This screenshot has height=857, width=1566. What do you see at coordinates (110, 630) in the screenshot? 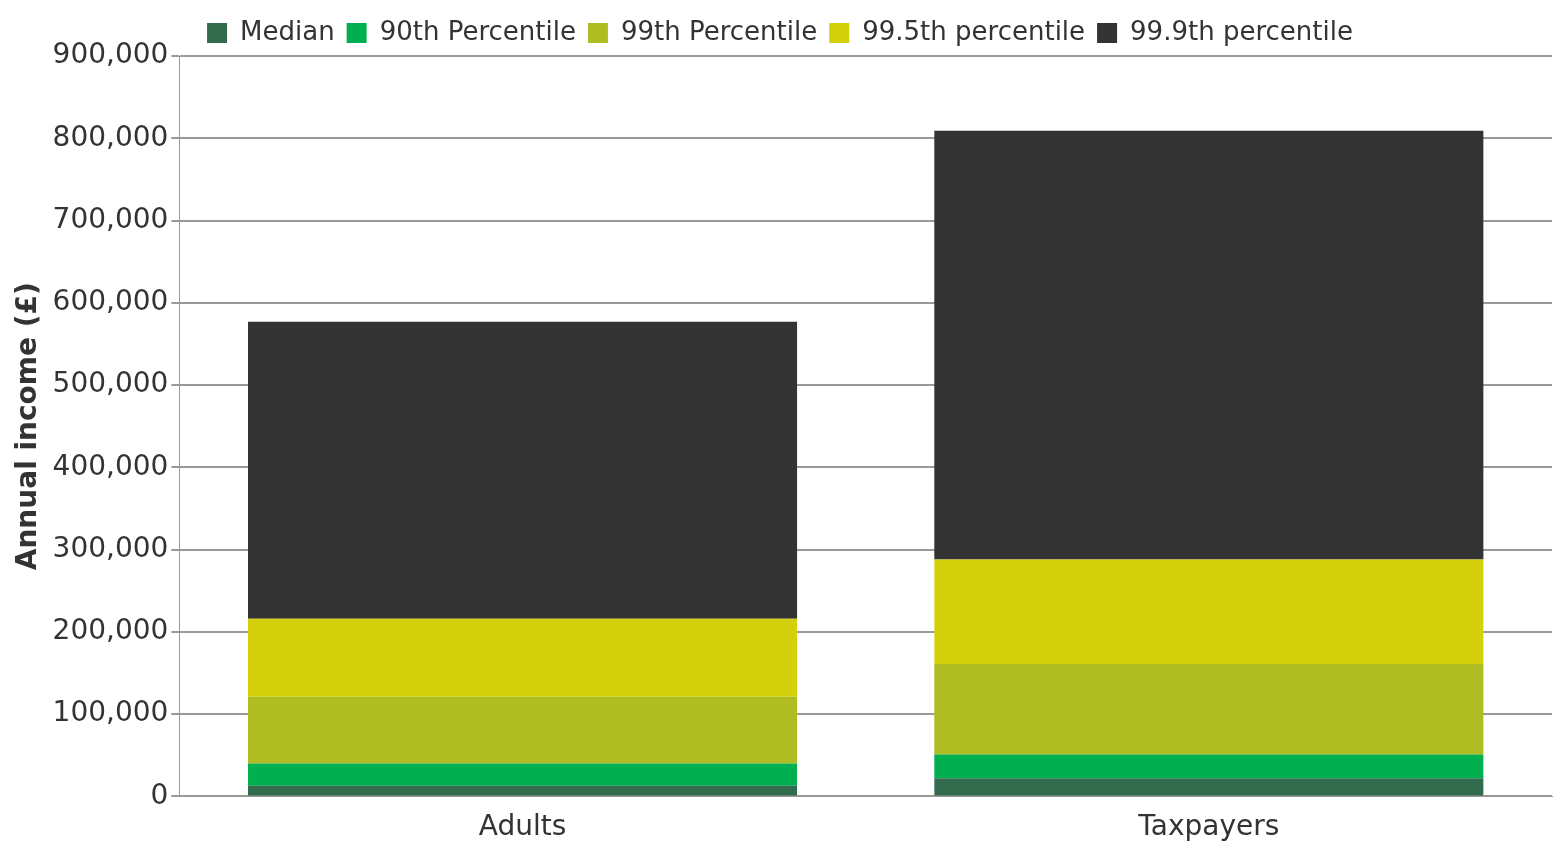
I see `y-tick-label: 200,000` at bounding box center [110, 630].